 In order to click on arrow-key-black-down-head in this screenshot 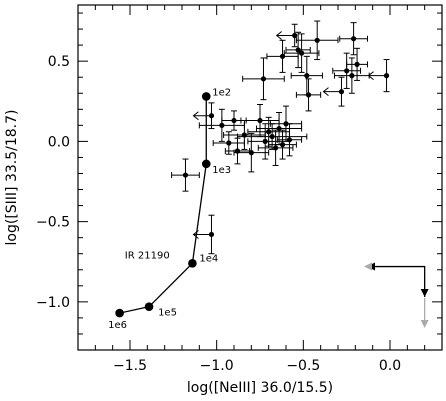, I will do `click(424, 293)`.